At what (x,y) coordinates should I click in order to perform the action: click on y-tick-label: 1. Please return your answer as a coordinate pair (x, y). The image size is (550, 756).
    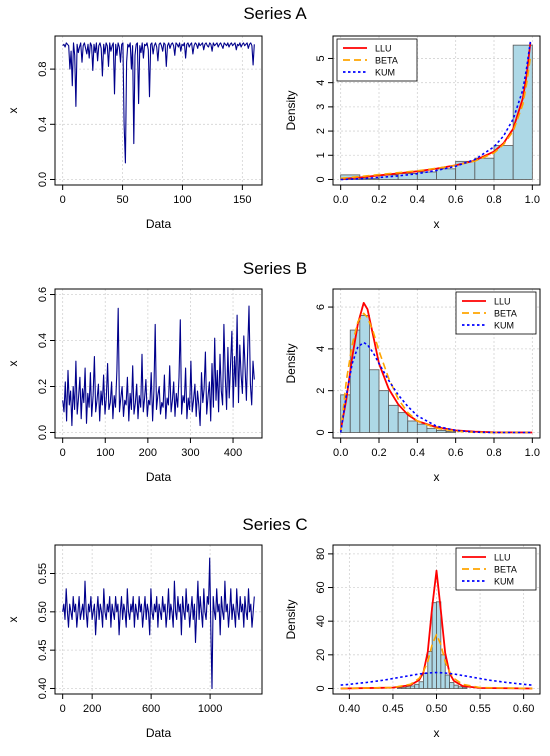
    Looking at the image, I should click on (321, 155).